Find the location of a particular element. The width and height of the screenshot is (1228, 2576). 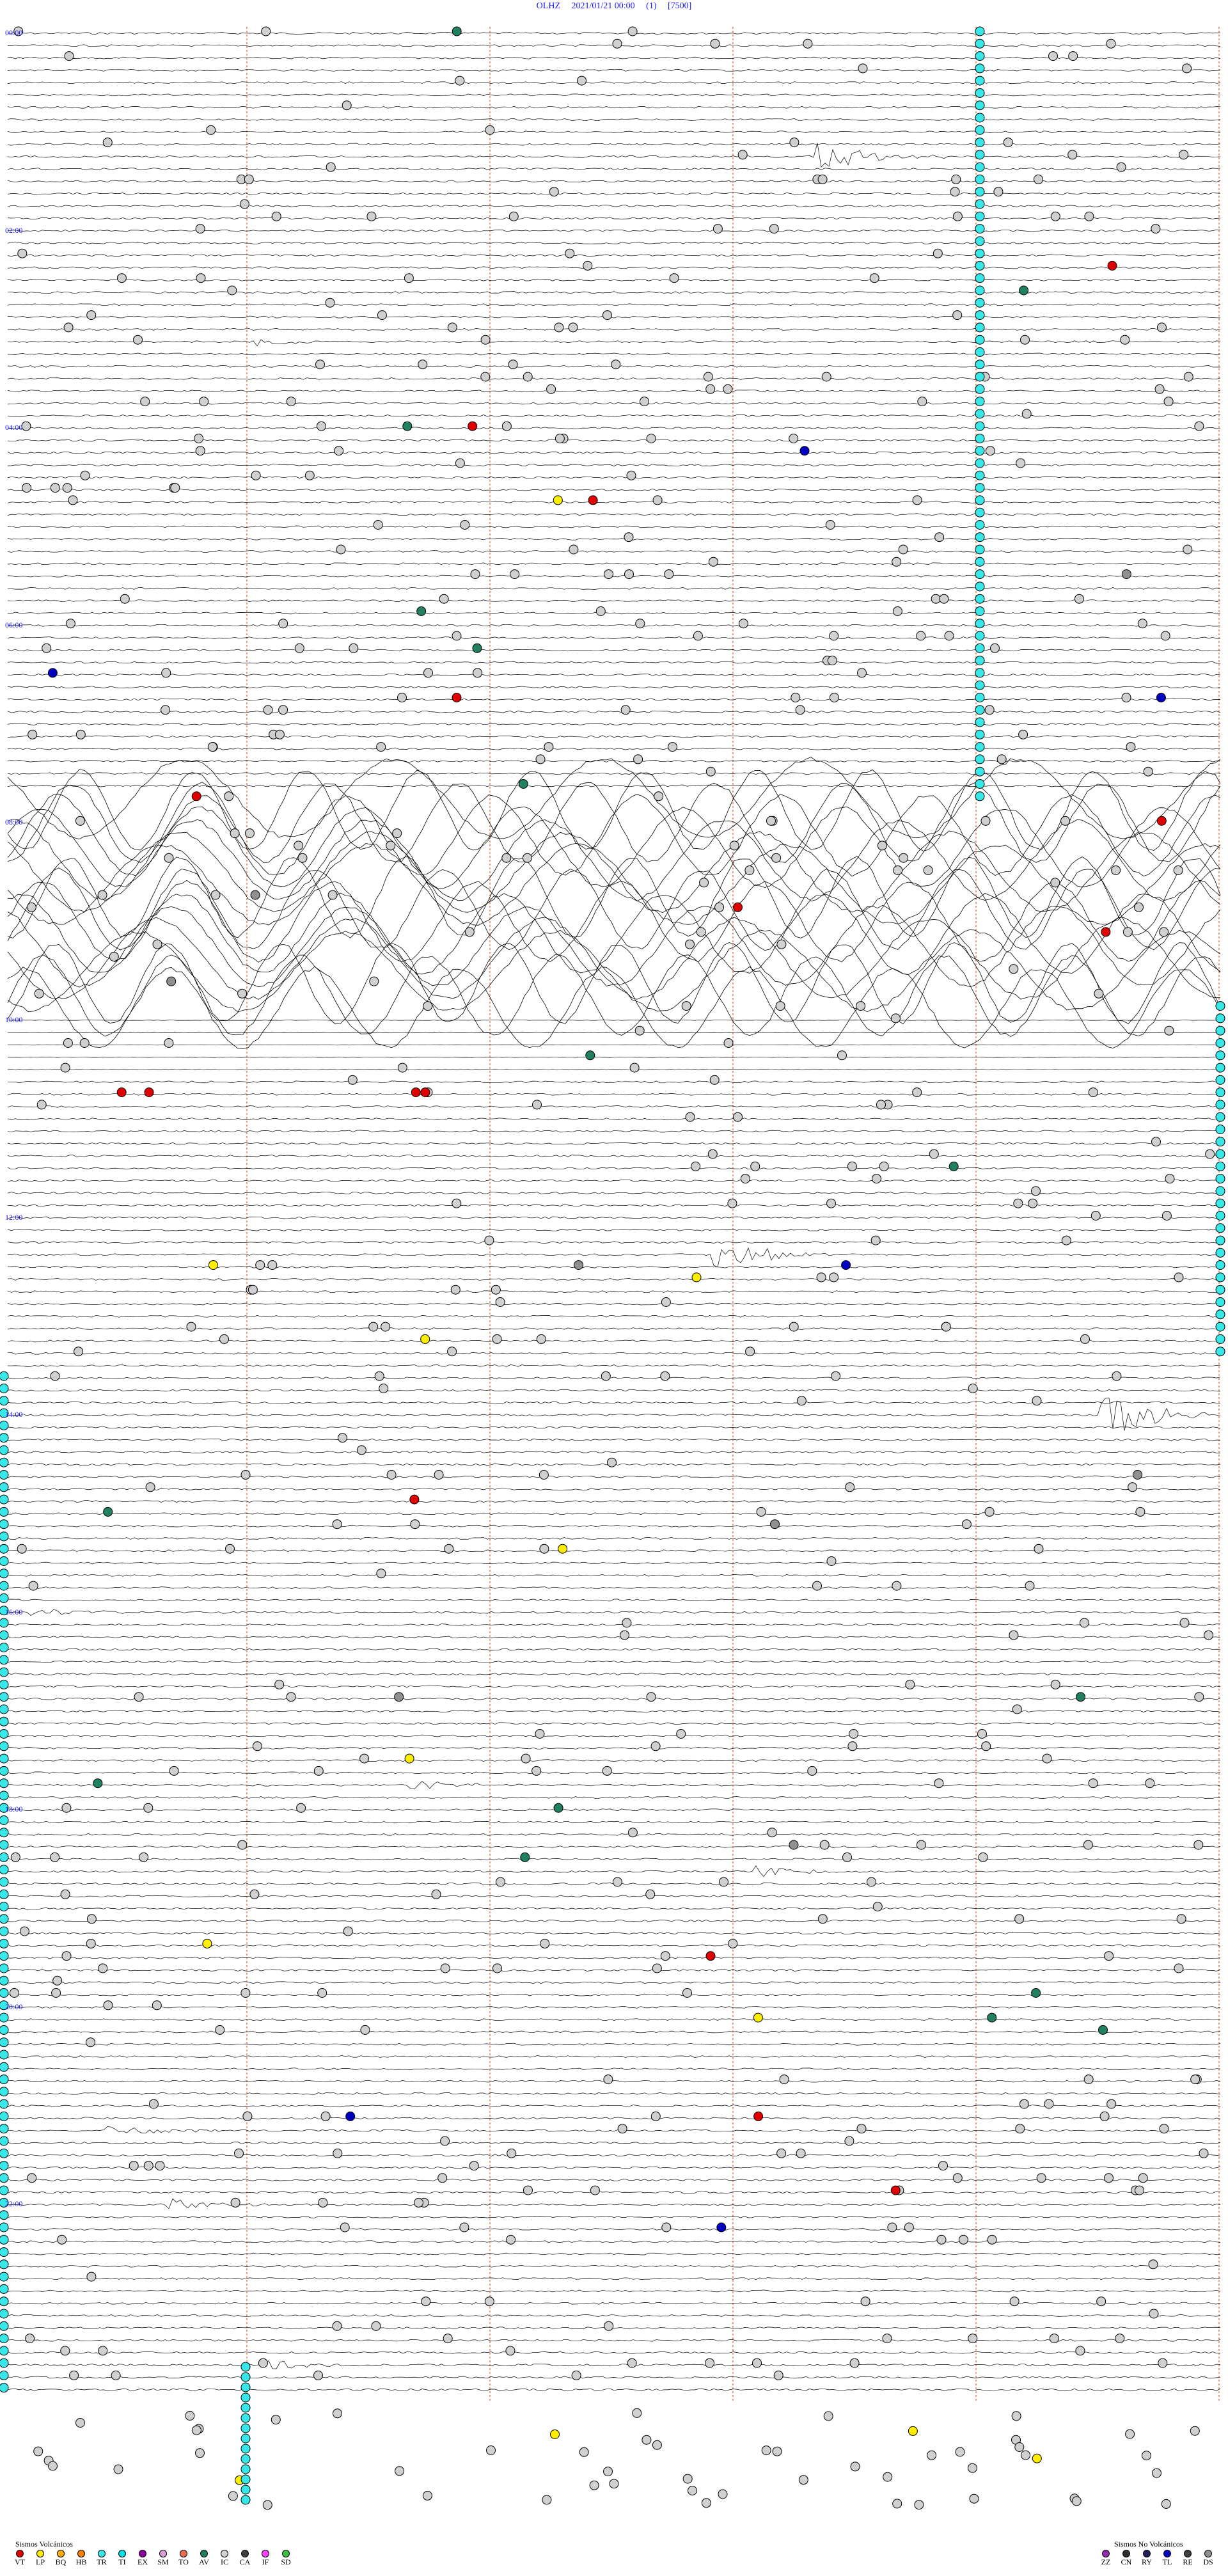

legend-label: LP is located at coordinates (40, 2561).